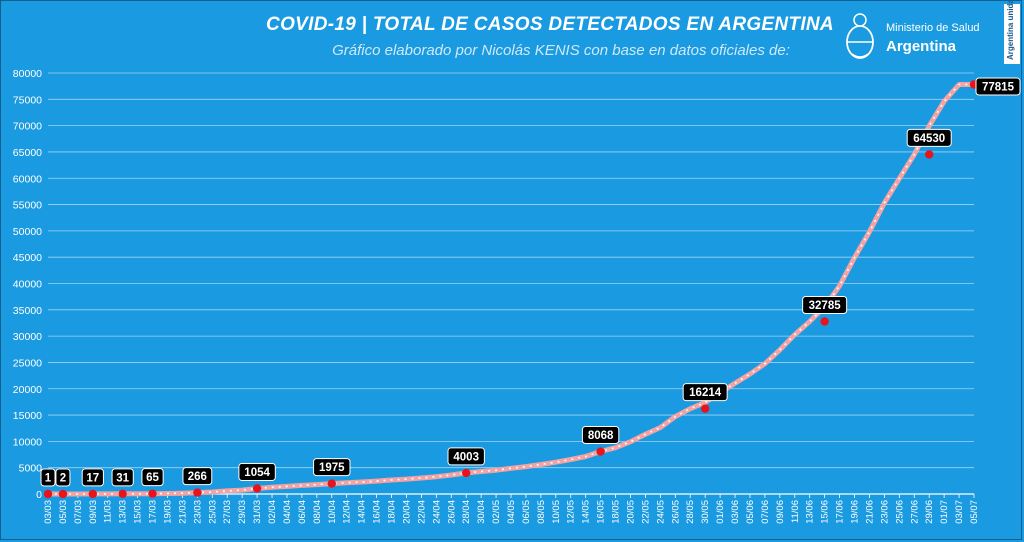 The width and height of the screenshot is (1024, 542). Describe the element at coordinates (406, 512) in the screenshot. I see `x-tick-label: 20/04` at that location.